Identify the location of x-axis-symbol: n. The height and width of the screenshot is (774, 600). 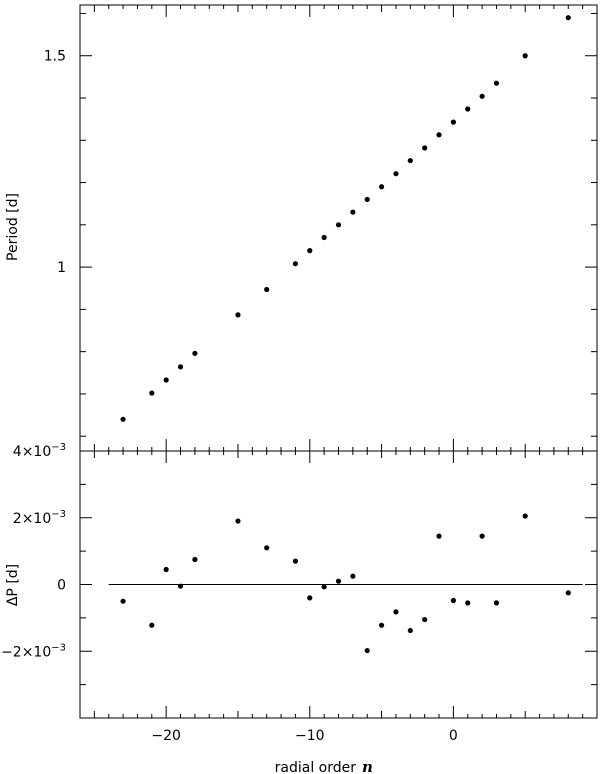
(367, 766).